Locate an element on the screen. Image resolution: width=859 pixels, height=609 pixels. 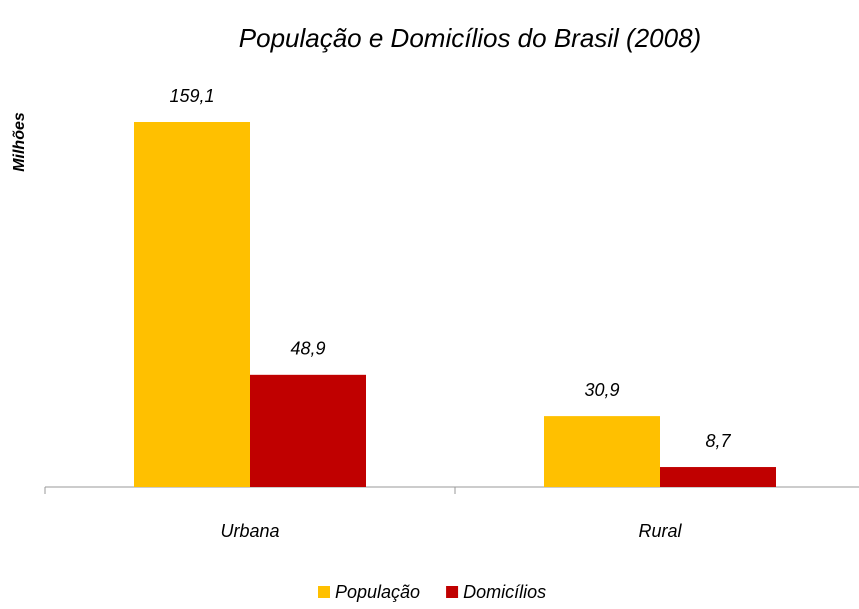
value-label: 48,9 is located at coordinates (307, 349).